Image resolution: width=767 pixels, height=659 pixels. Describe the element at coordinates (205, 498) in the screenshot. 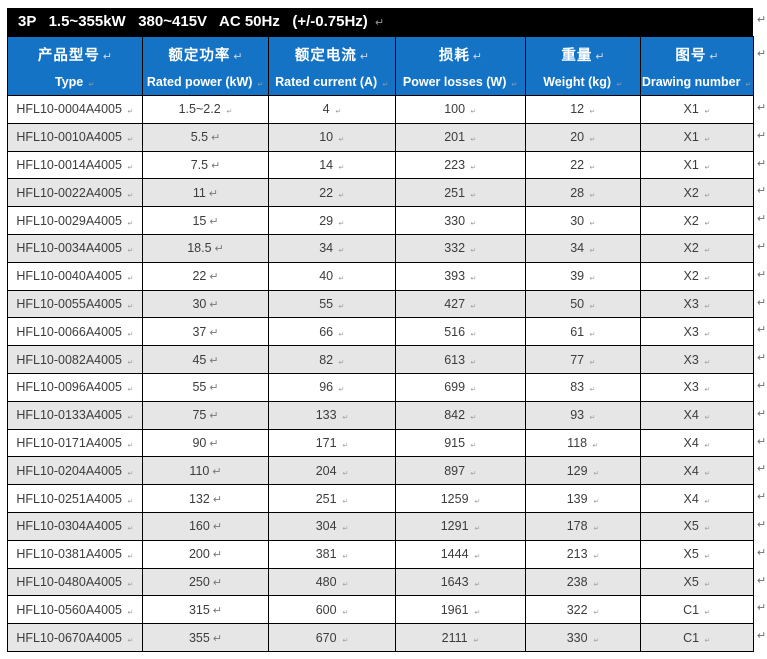

I see `cell-rated-power: 132 ↵` at that location.